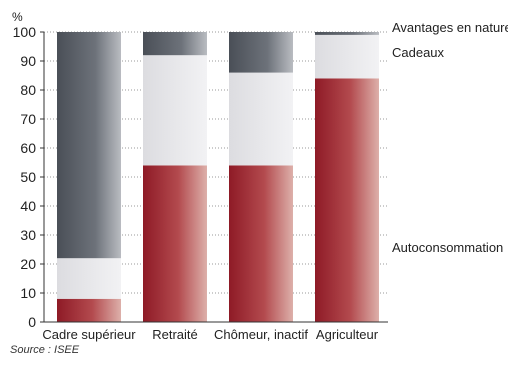 Image resolution: width=508 pixels, height=365 pixels. What do you see at coordinates (32, 322) in the screenshot?
I see `y-tick-label: 0` at bounding box center [32, 322].